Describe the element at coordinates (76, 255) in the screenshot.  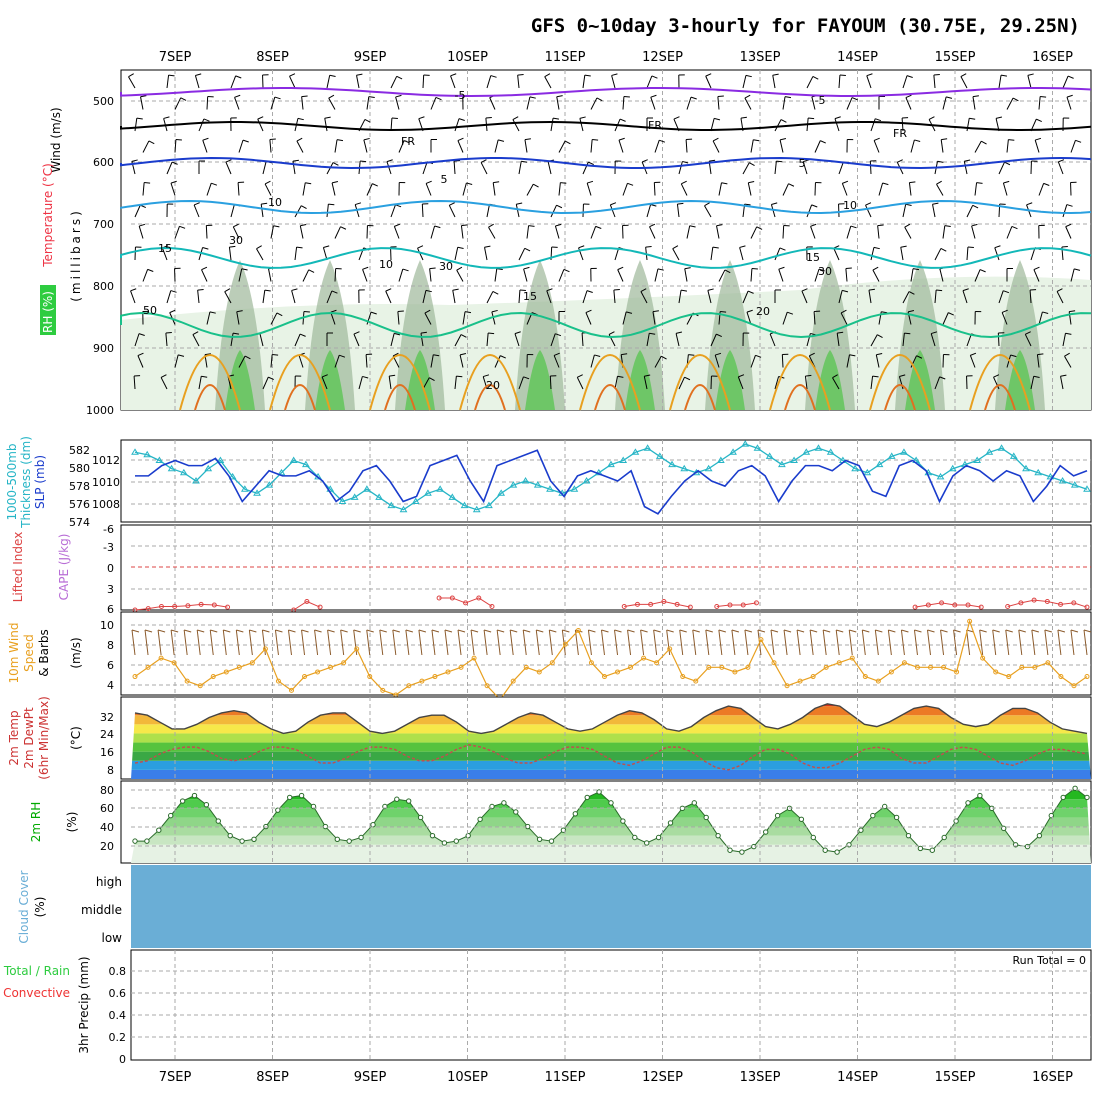
I see `pressure-axis-label: (millibars)` at that location.